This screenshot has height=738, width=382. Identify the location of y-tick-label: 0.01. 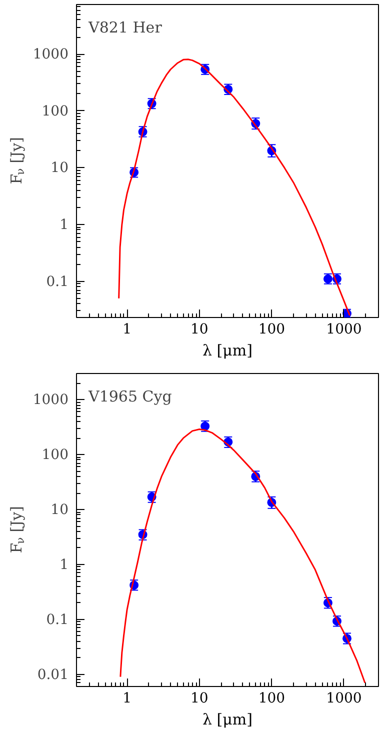
(52, 674).